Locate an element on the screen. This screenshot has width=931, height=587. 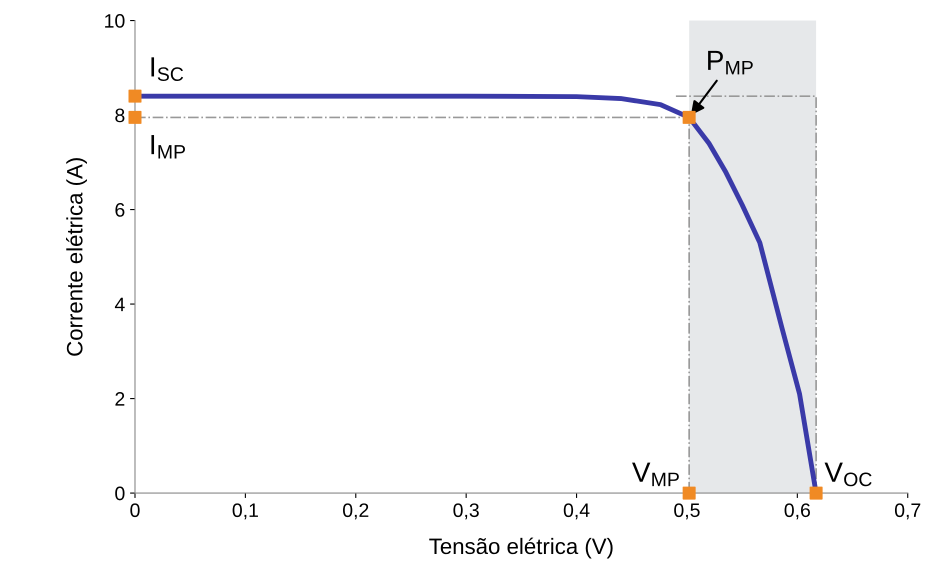
y-tick-label: 6 is located at coordinates (119, 210).